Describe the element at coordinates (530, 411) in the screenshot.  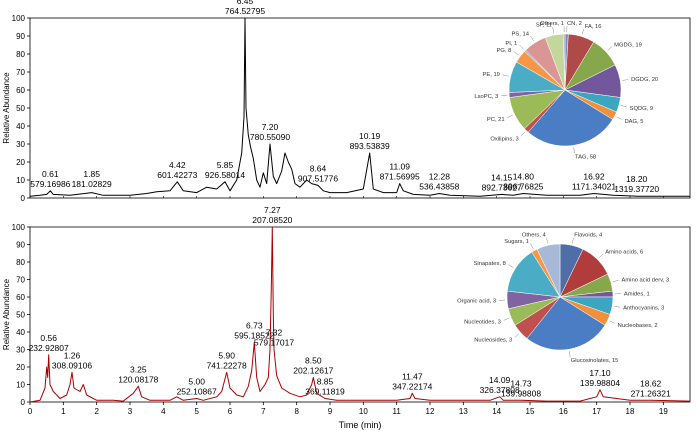
I see `x-tick-label: 15` at that location.